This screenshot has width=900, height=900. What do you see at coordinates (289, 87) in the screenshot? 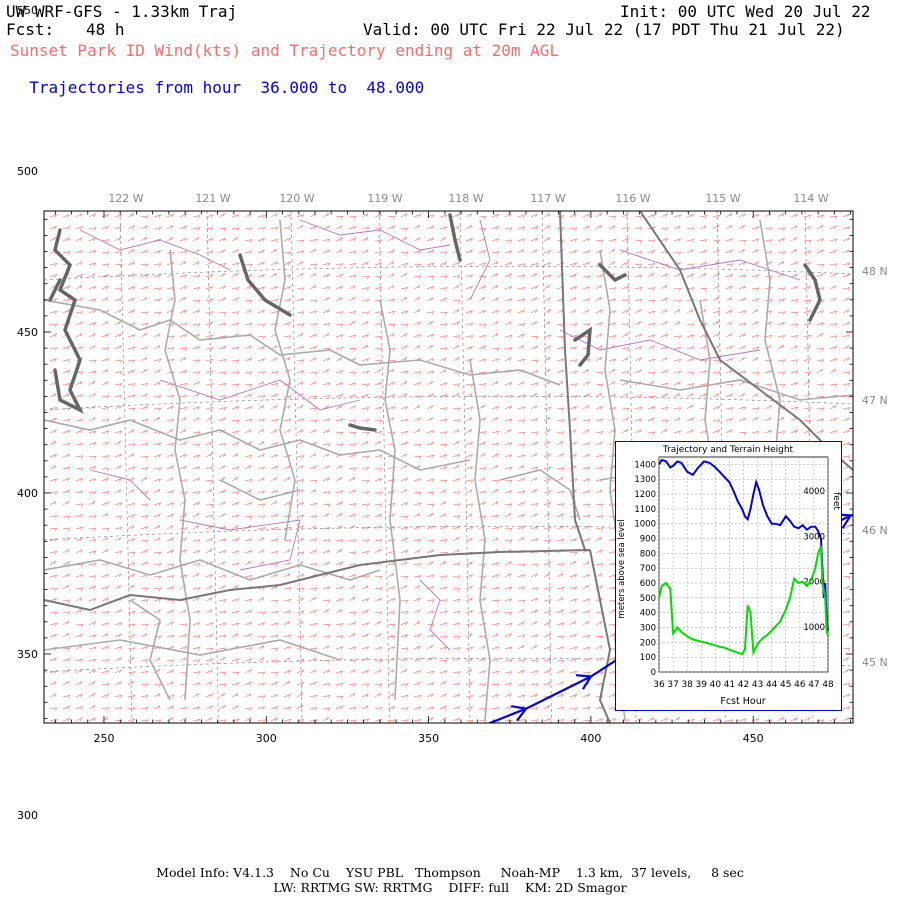
I see `traj-from: 36.000` at bounding box center [289, 87].